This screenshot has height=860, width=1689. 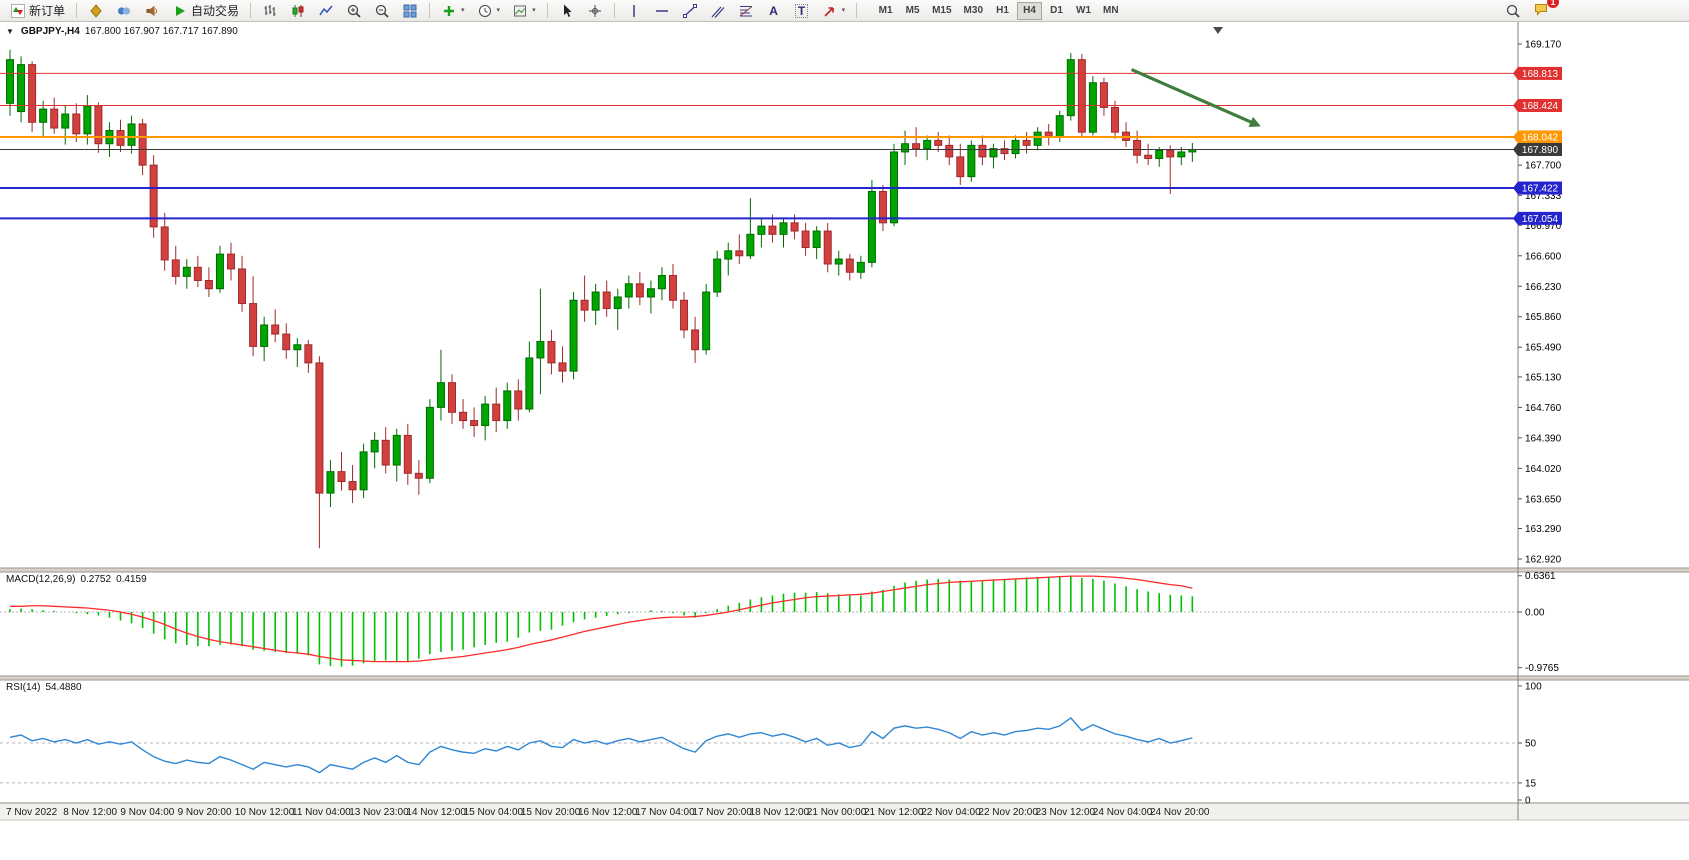 I want to click on timeframe-bar: M1 M5 M15 M30 H1 H4 D1 W1 MN, so click(x=998, y=10).